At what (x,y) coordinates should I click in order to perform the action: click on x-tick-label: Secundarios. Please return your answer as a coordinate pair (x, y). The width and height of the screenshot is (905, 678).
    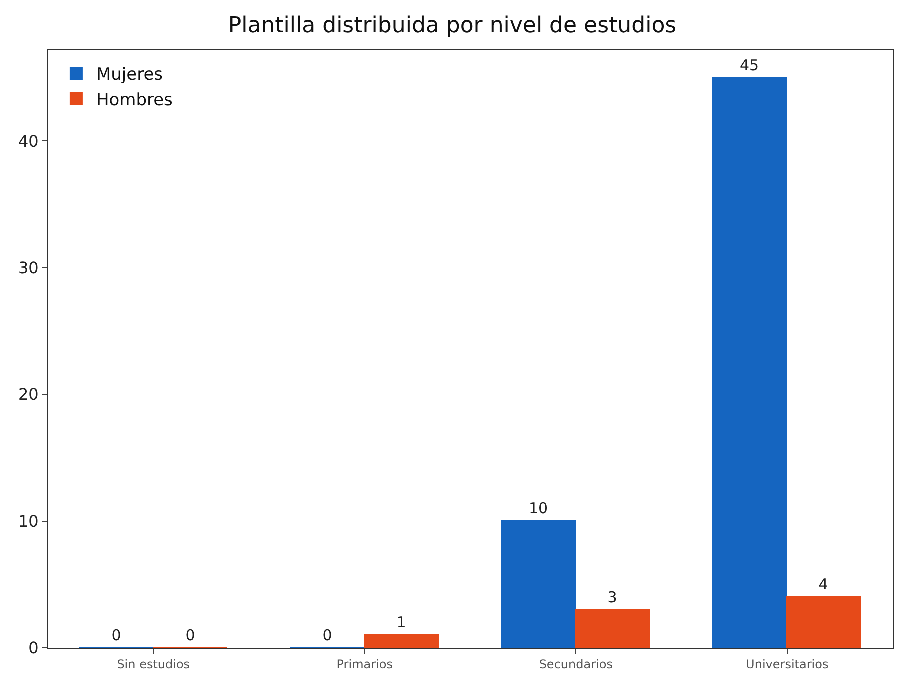
    Looking at the image, I should click on (576, 664).